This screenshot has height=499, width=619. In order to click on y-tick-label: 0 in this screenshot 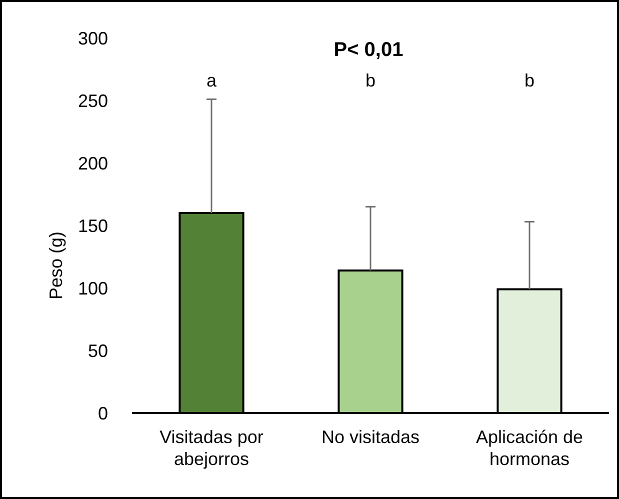, I will do `click(103, 413)`.